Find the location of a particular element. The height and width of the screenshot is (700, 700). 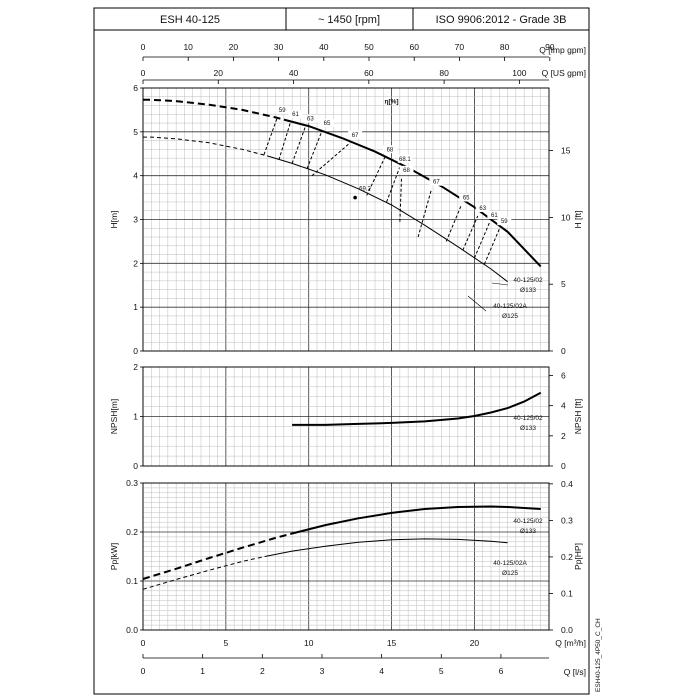

imp-gpm-tick-label: 80 is located at coordinates (505, 47).